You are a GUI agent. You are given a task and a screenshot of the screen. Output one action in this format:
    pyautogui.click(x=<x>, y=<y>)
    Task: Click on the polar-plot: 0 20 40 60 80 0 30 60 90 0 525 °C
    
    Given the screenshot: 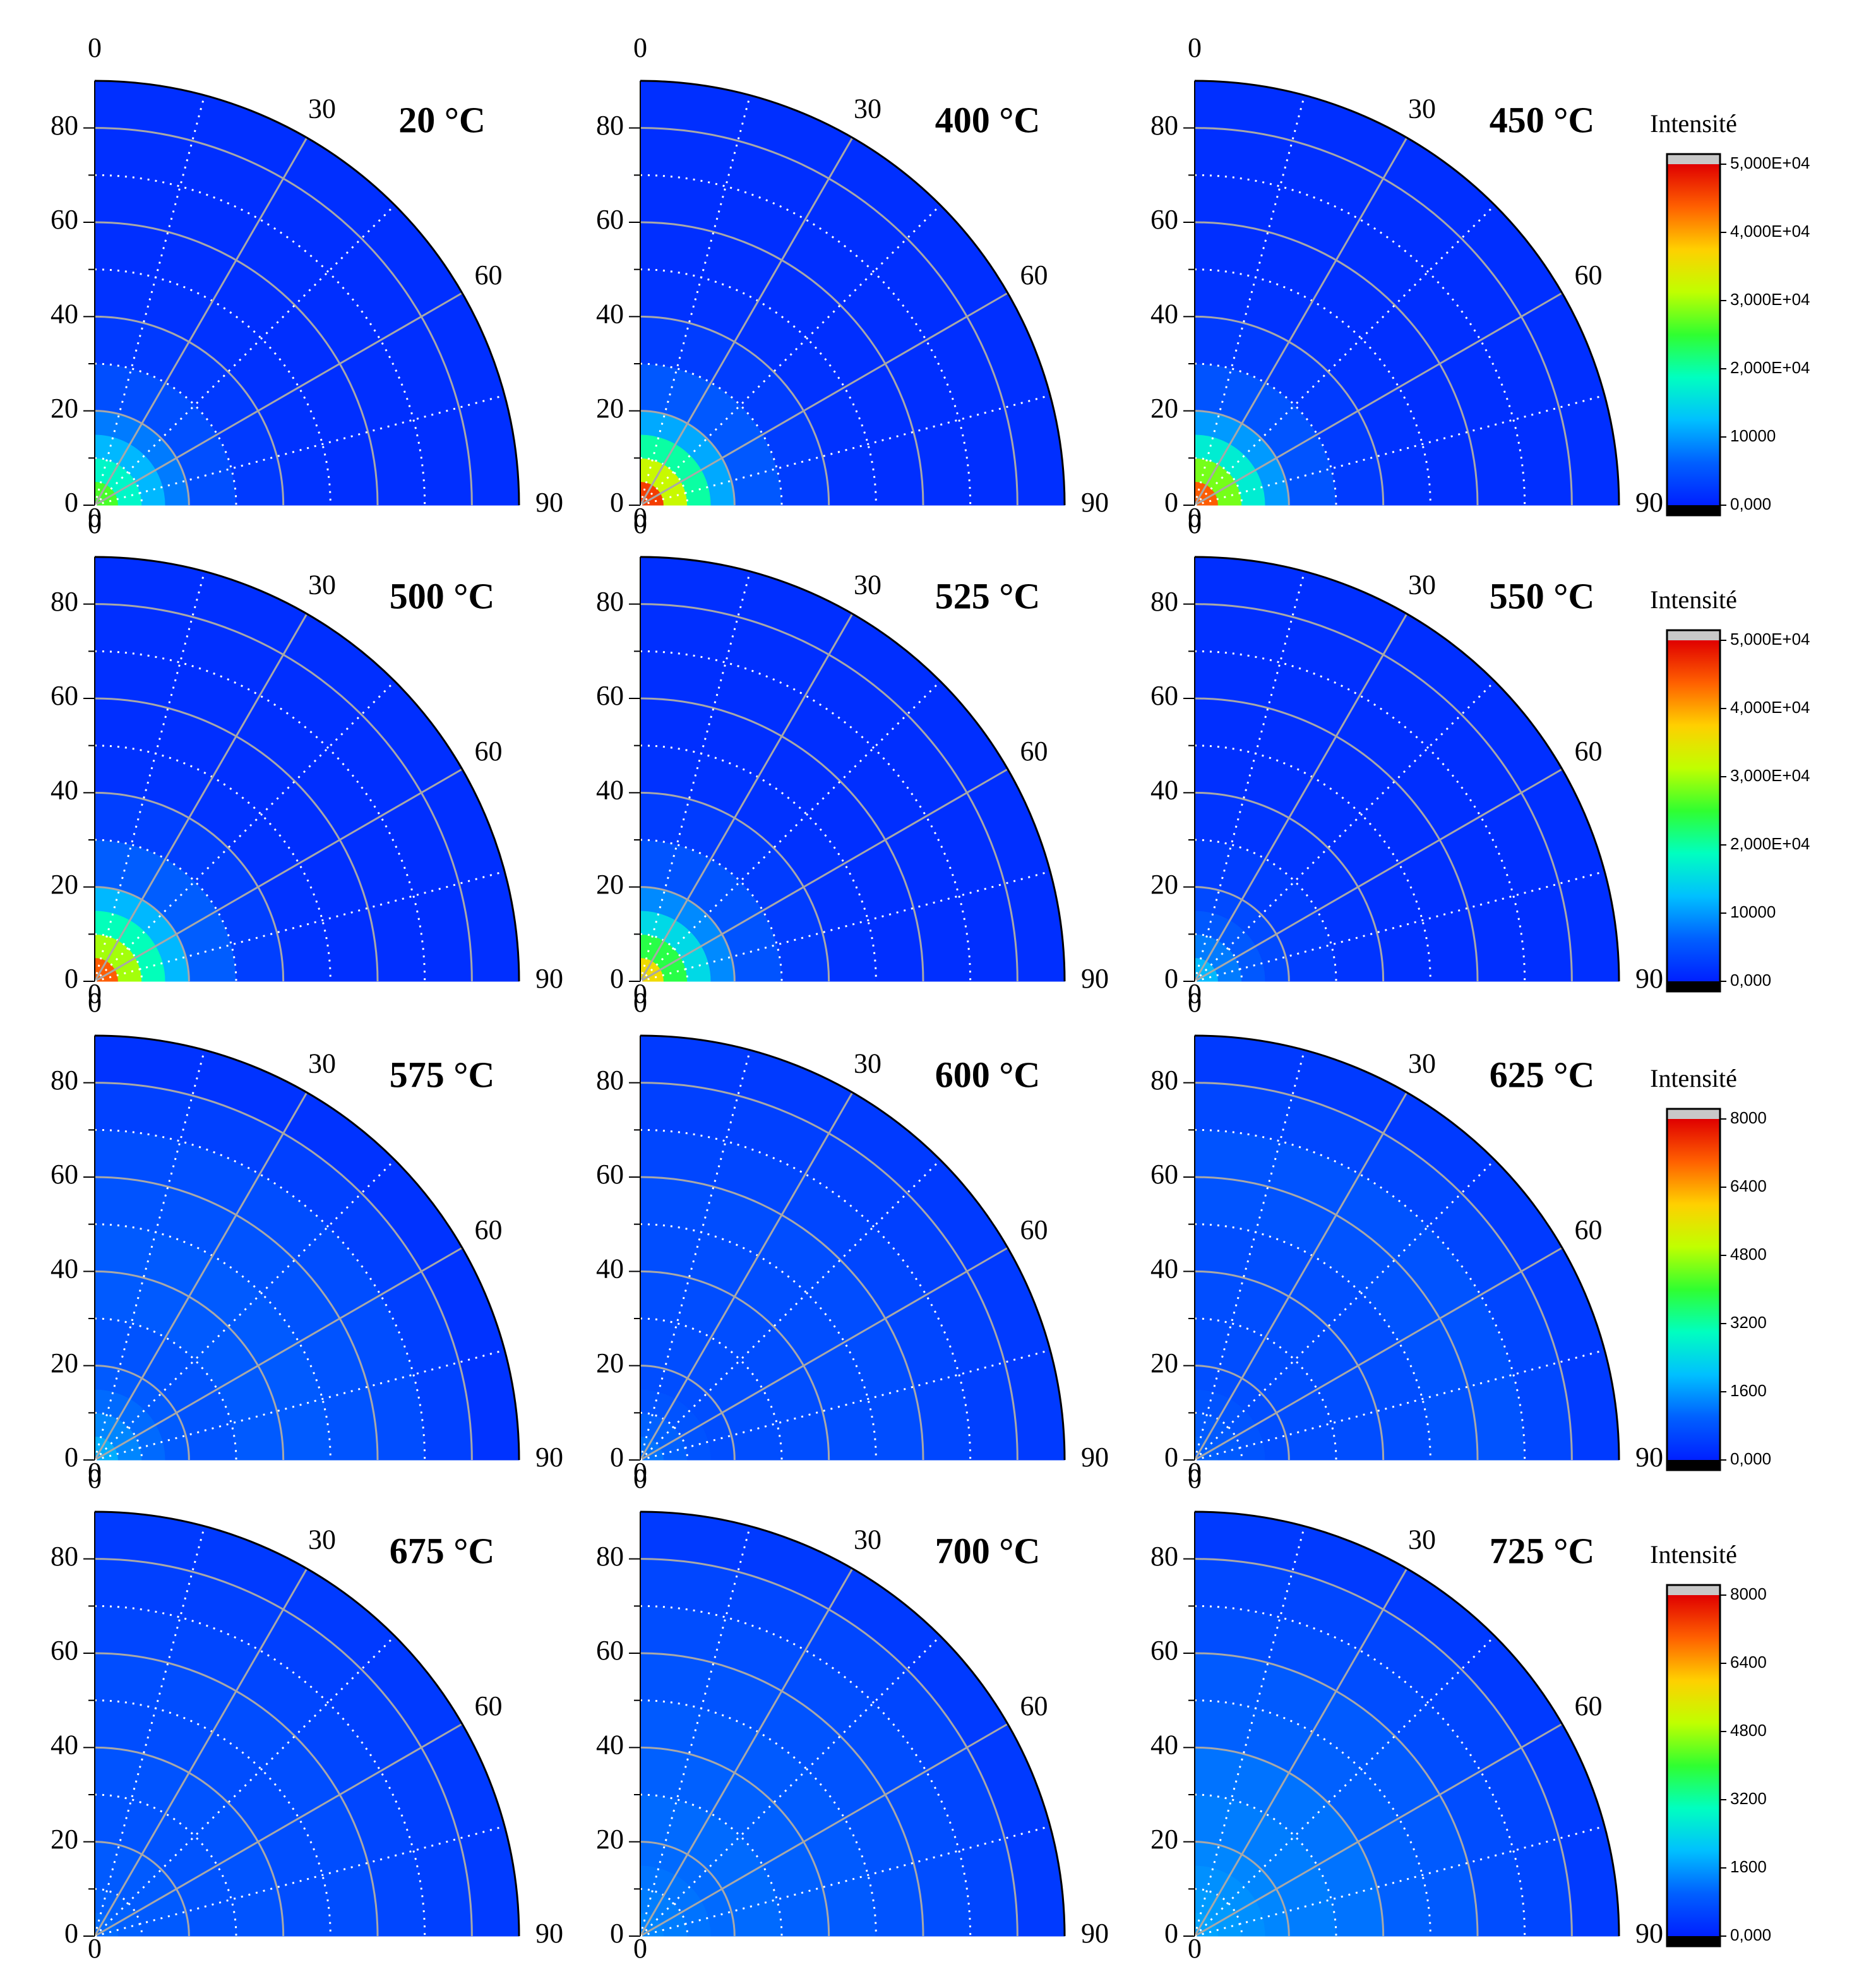 What is the action you would take?
    pyautogui.click(x=853, y=758)
    